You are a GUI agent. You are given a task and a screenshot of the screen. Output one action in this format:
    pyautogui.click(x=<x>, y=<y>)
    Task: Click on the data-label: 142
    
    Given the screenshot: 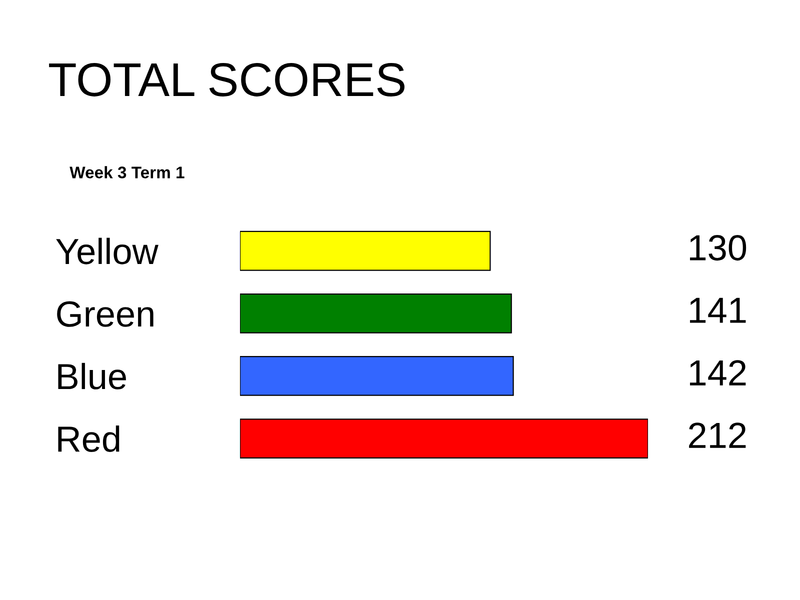 What is the action you would take?
    pyautogui.click(x=718, y=373)
    